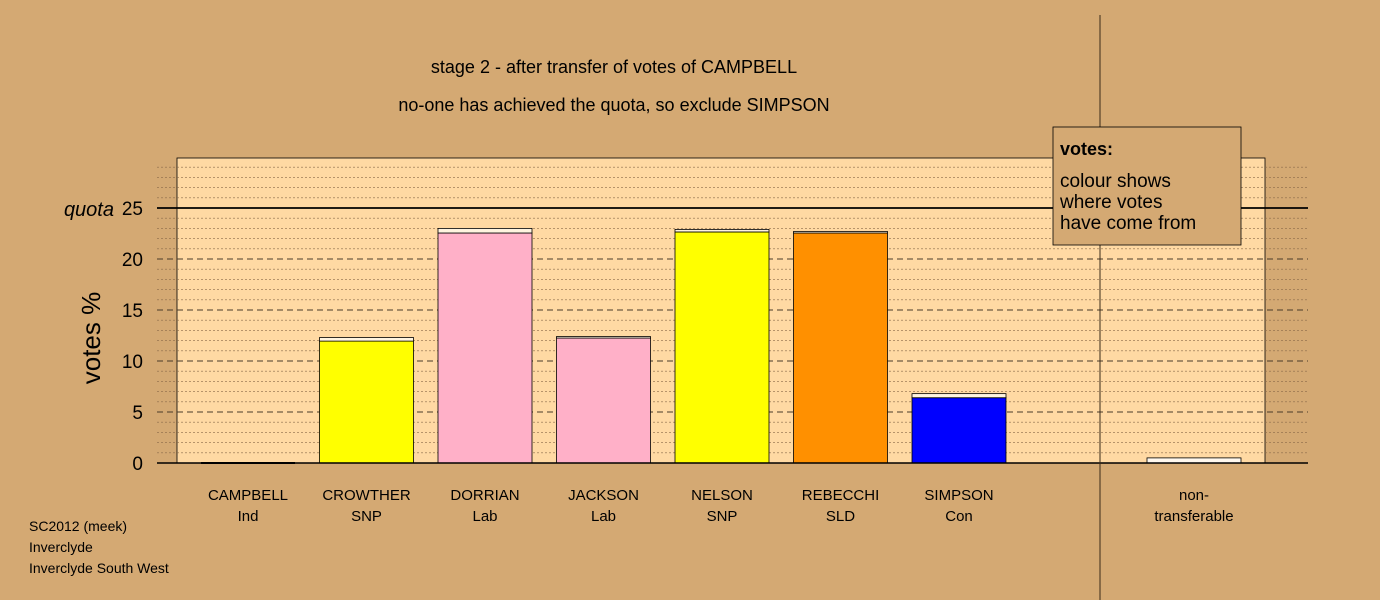 The width and height of the screenshot is (1380, 600). Describe the element at coordinates (89, 210) in the screenshot. I see `quota-label: quota` at that location.